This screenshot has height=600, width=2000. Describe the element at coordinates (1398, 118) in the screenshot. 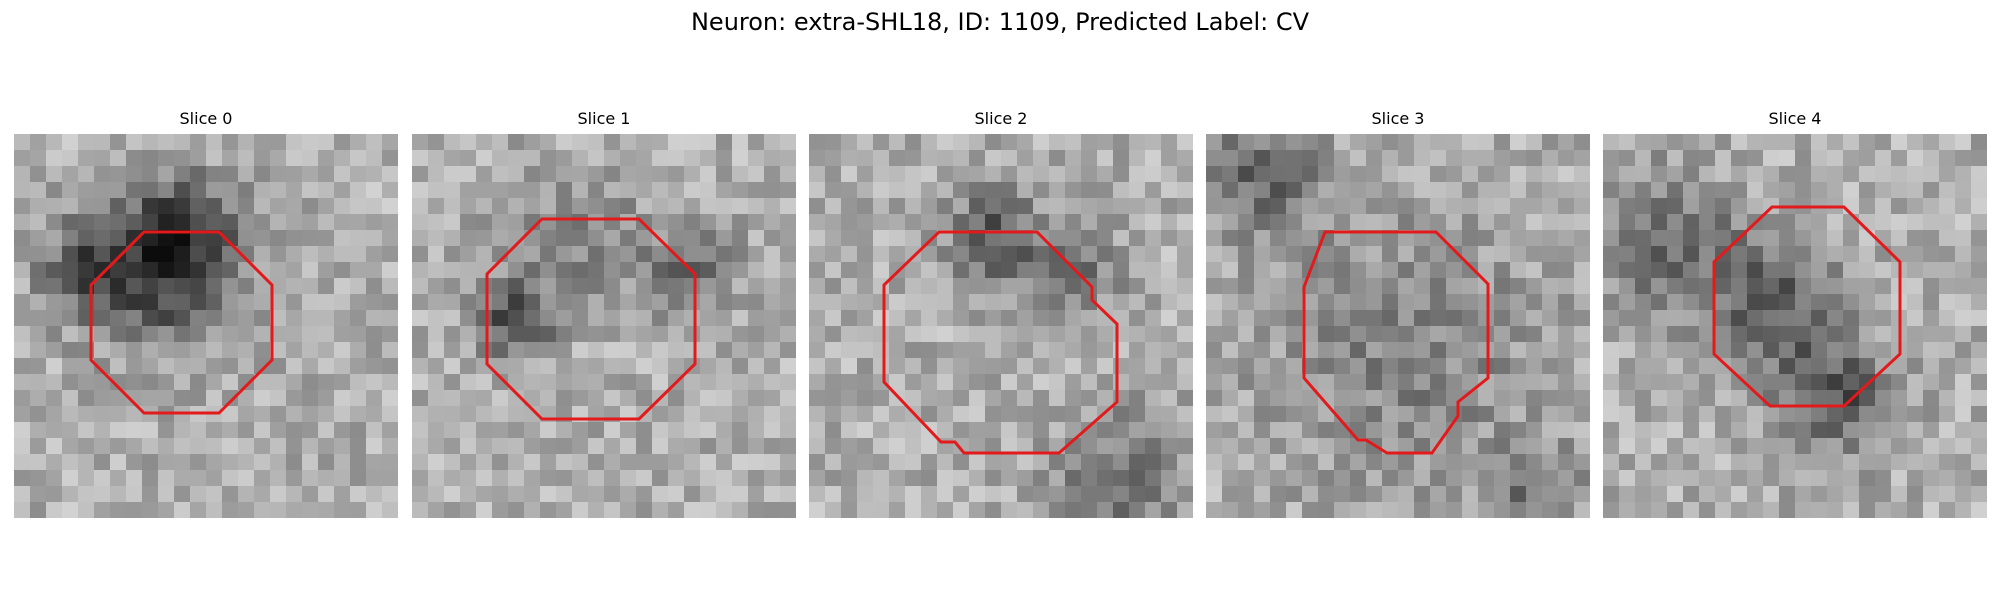

I see `slice-title: Slice 3` at that location.